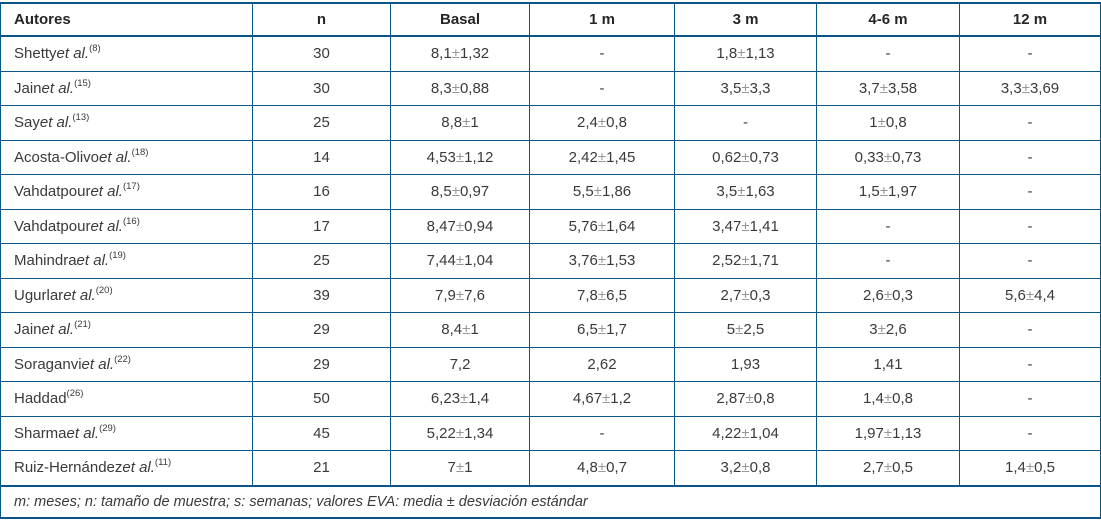 Image resolution: width=1101 pixels, height=525 pixels. I want to click on cell-12m: 3,3 ± 3,69, so click(1030, 88).